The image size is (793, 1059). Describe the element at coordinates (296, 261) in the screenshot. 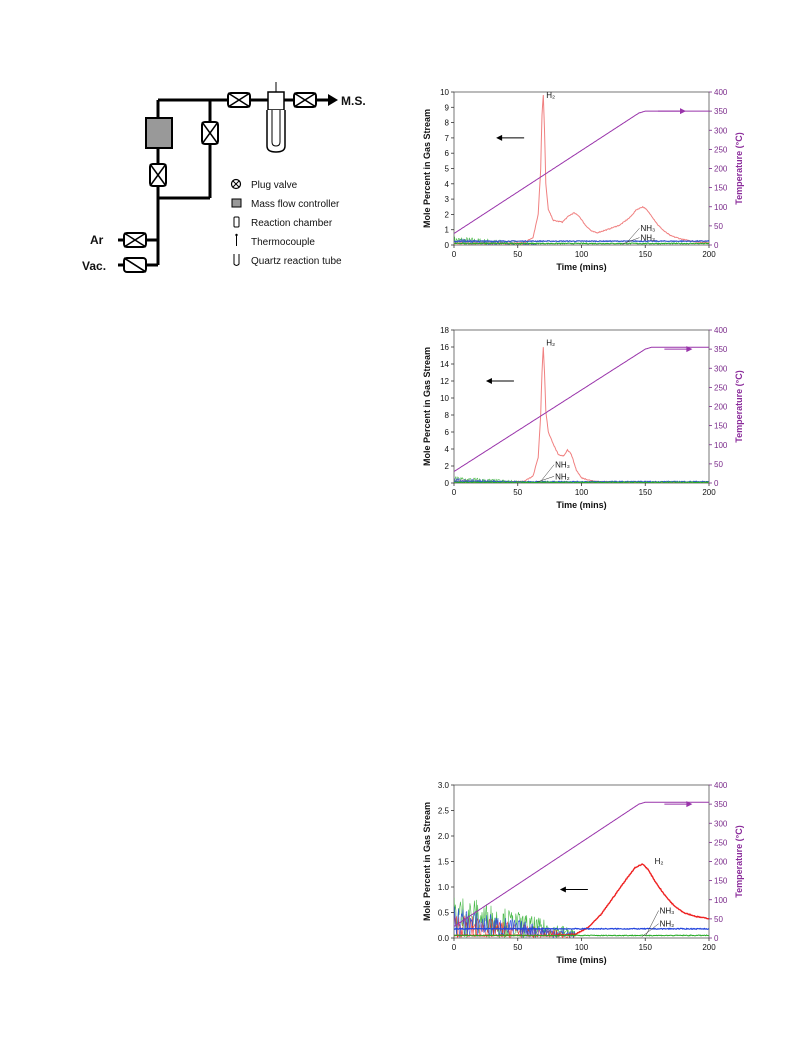

I see `legend-quartz-tube: Quartz reaction tube` at that location.